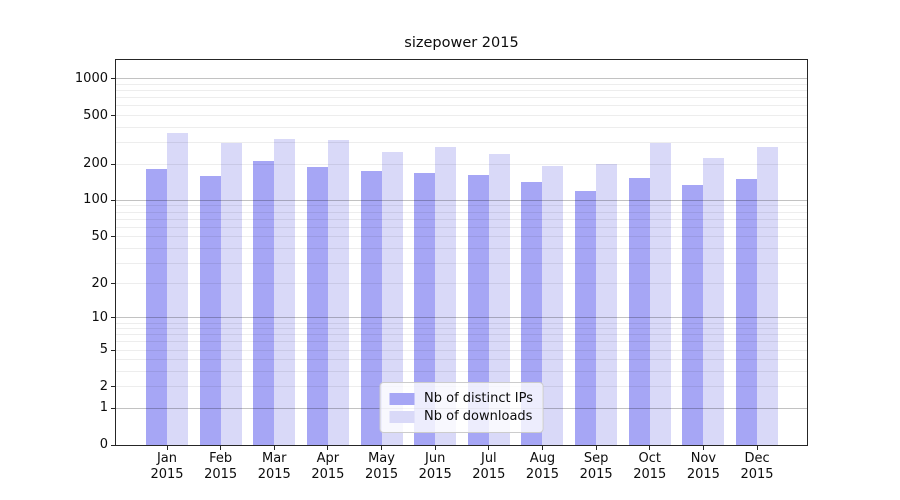 This screenshot has height=500, width=900. What do you see at coordinates (231, 293) in the screenshot?
I see `bar-downloads-feb-2015` at bounding box center [231, 293].